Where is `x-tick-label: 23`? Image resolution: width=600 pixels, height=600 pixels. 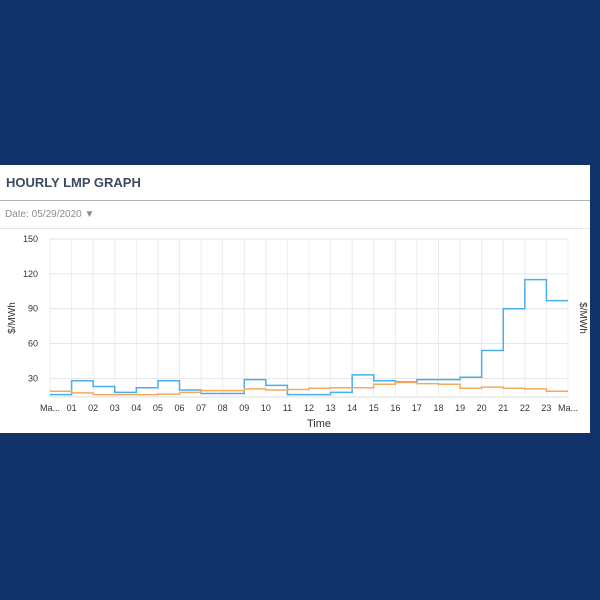 x-tick-label: 23 is located at coordinates (546, 408).